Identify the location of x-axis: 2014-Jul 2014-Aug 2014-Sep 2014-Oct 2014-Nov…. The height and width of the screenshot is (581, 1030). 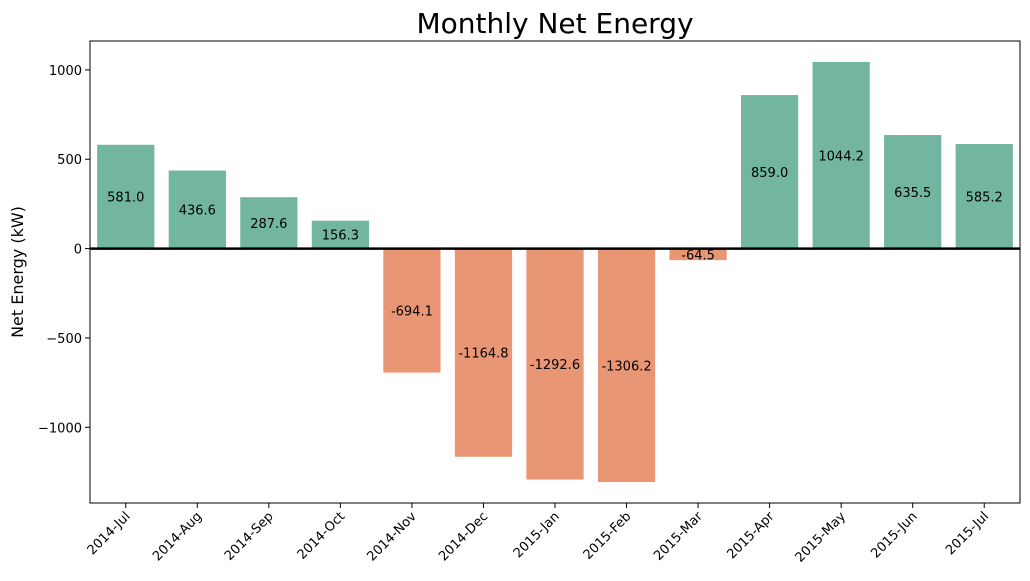
(538, 534).